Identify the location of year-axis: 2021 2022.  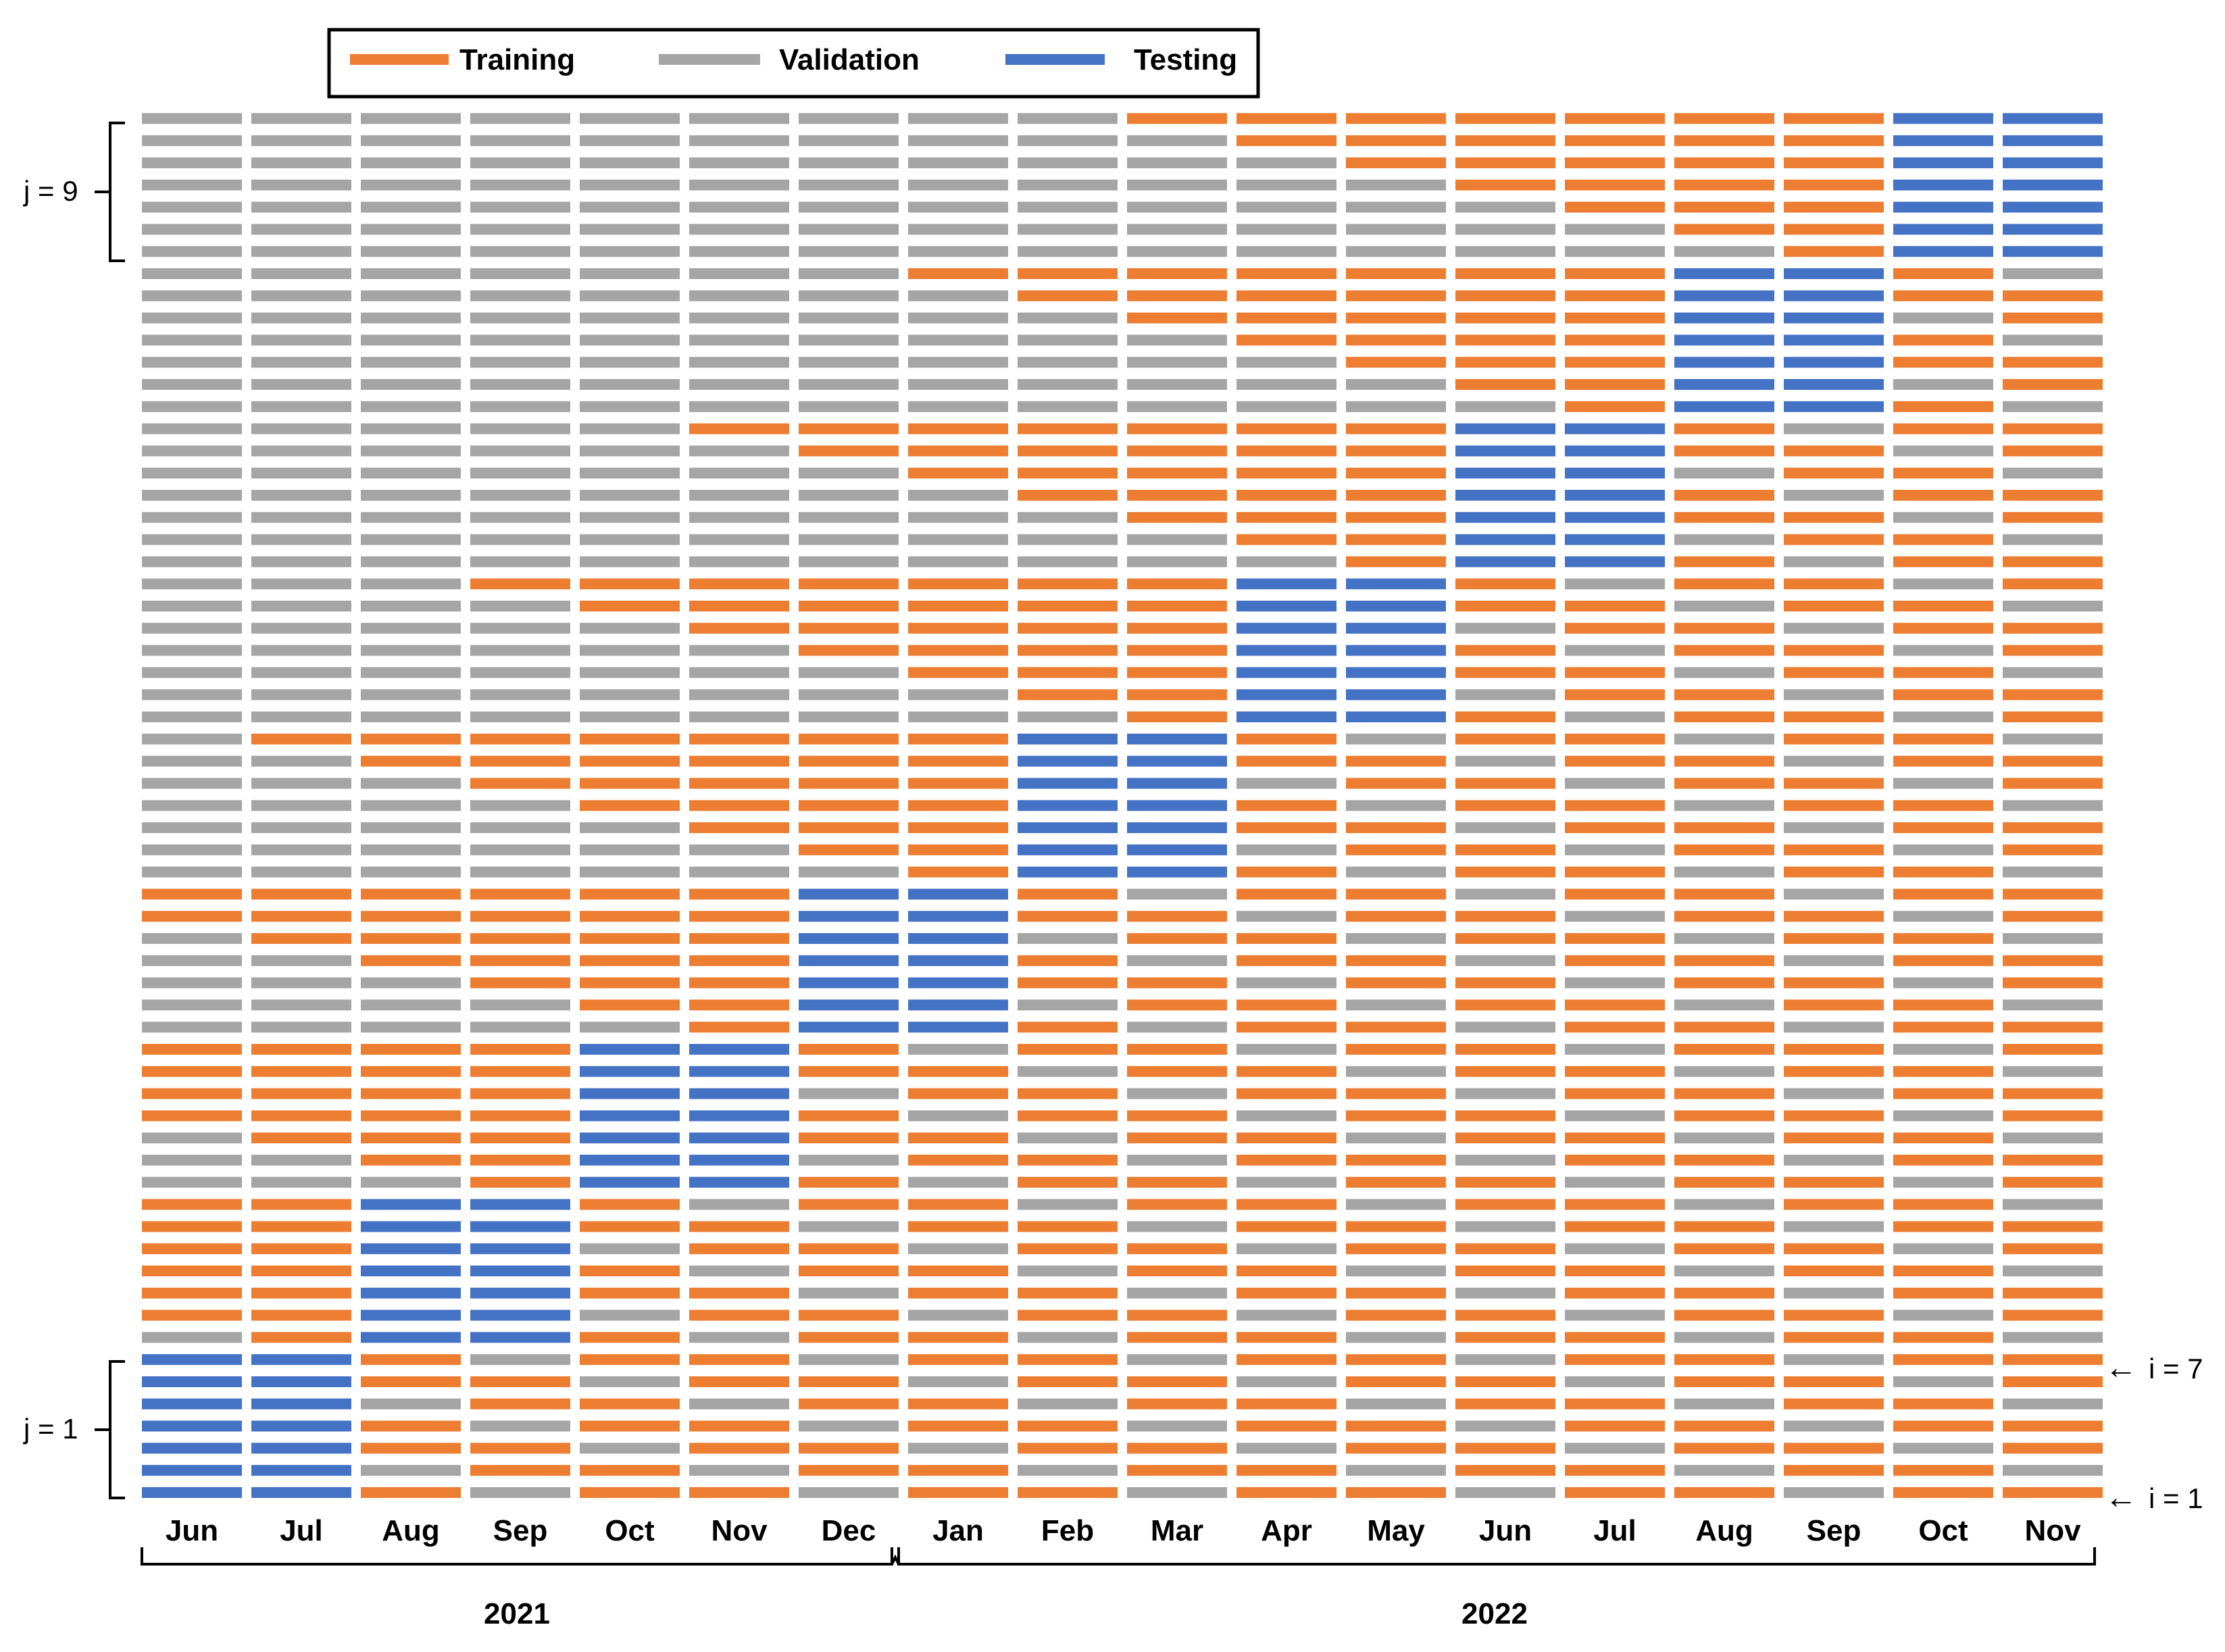
(1118, 1588).